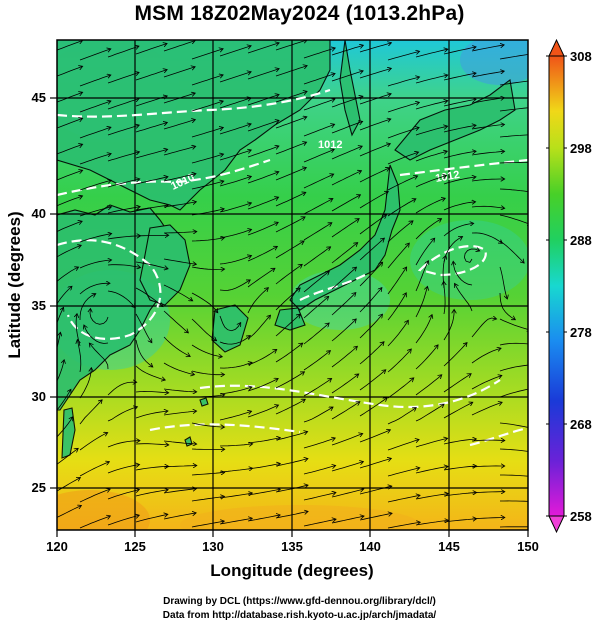 Image resolution: width=599 pixels, height=625 pixels. I want to click on y-axis-label: Latitude (degrees), so click(14, 284).